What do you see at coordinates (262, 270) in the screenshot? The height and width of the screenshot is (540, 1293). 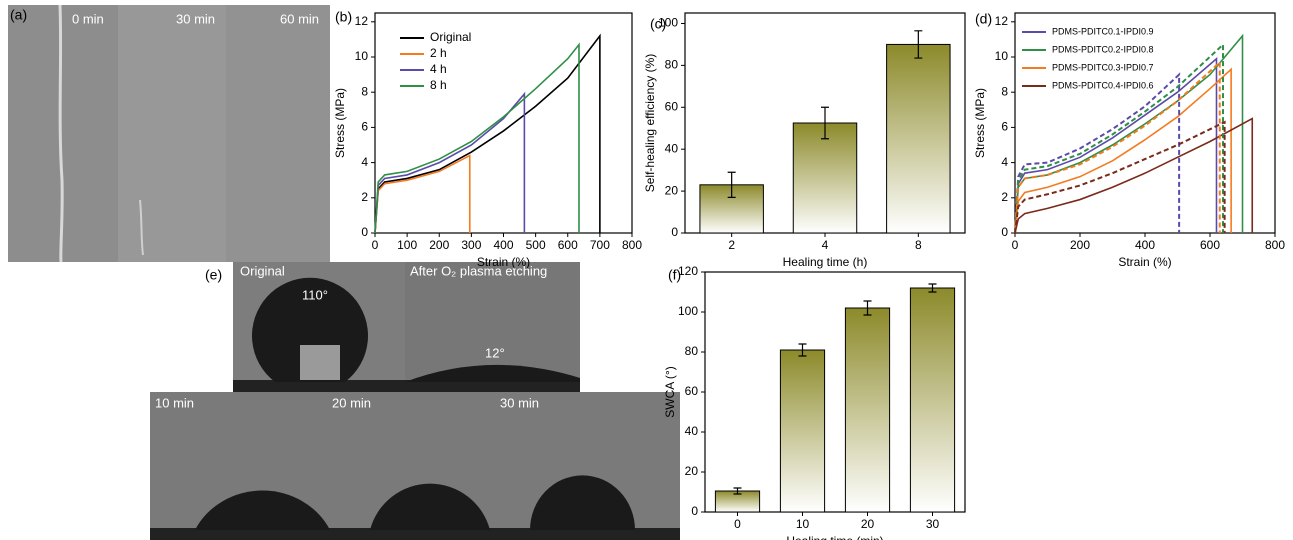 I see `image-caption: Original` at bounding box center [262, 270].